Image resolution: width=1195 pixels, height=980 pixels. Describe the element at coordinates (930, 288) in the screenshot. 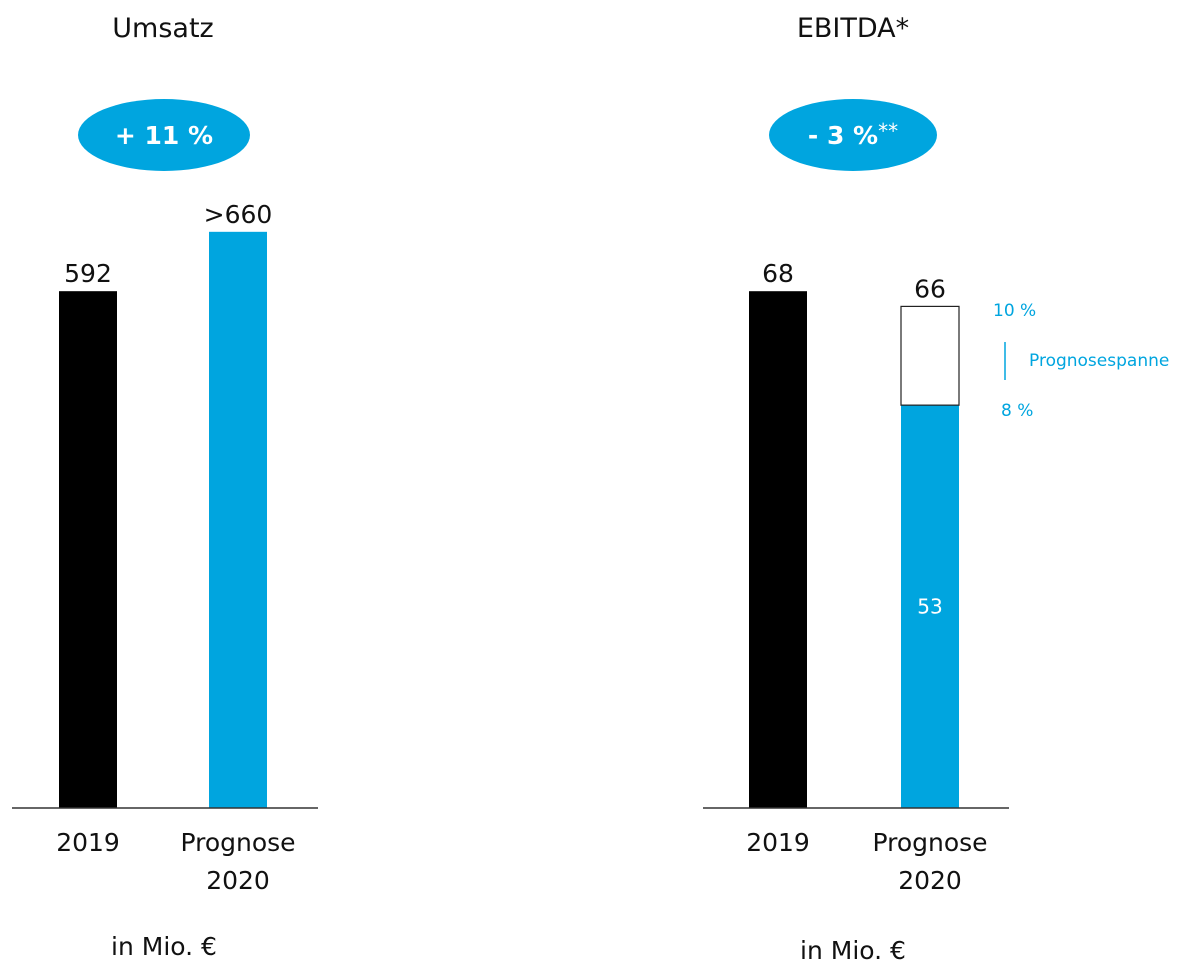

I see `bar-value-label: 66` at that location.